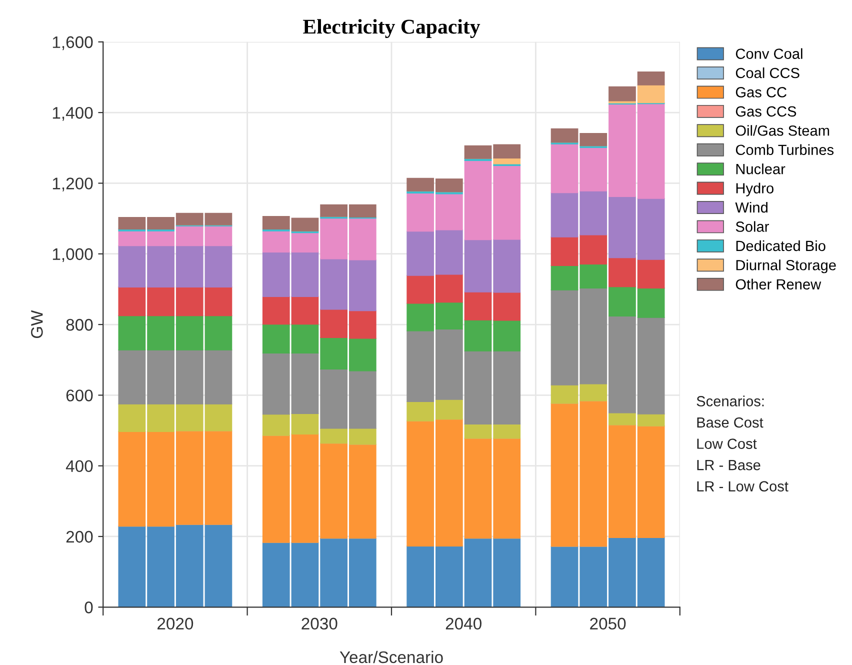  I want to click on text: 2030, so click(320, 624).